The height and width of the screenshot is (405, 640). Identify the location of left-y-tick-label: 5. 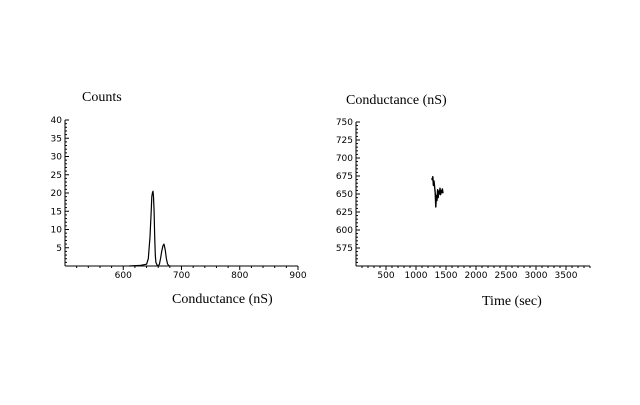
(59, 249).